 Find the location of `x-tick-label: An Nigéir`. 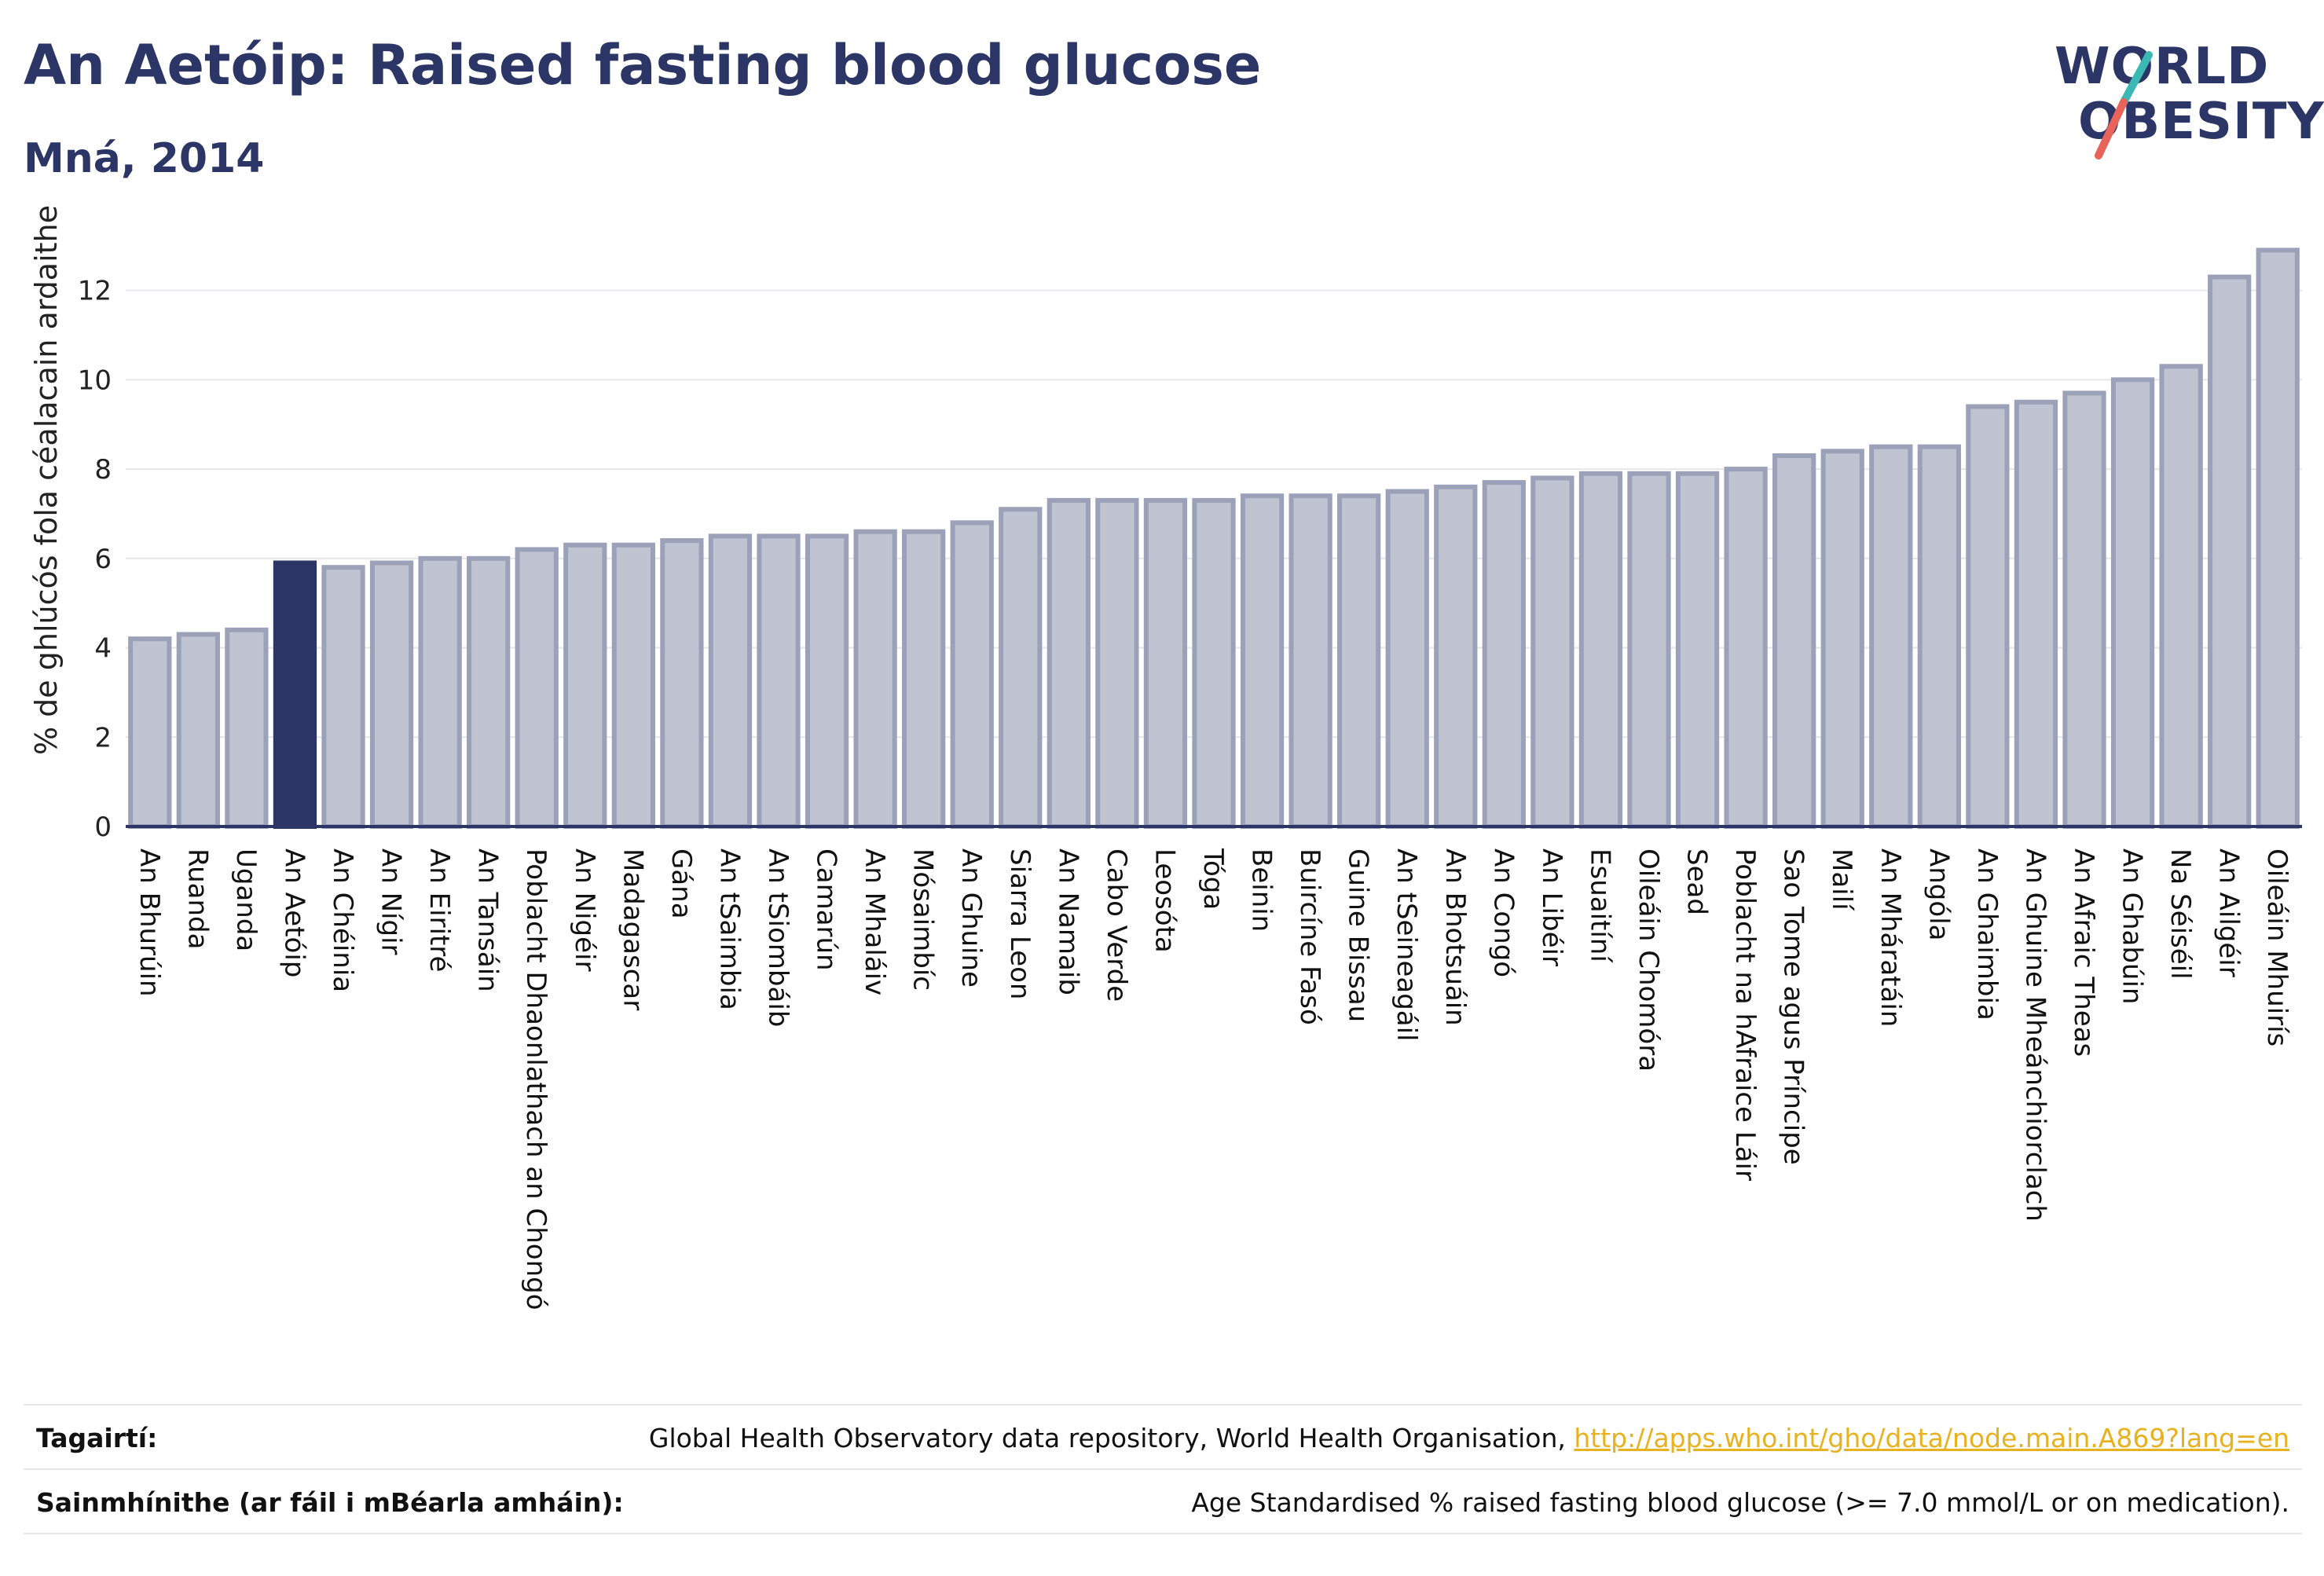

x-tick-label: An Nigéir is located at coordinates (584, 909).